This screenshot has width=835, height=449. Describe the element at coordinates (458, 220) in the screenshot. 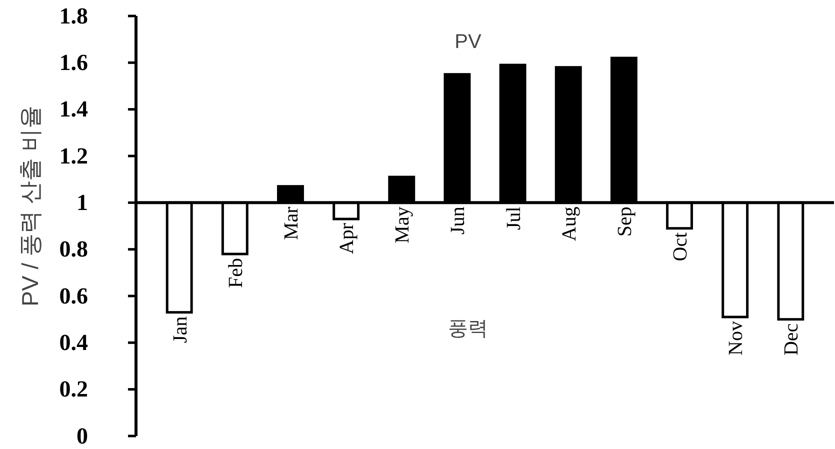

I see `x-tick-label: Jun` at that location.